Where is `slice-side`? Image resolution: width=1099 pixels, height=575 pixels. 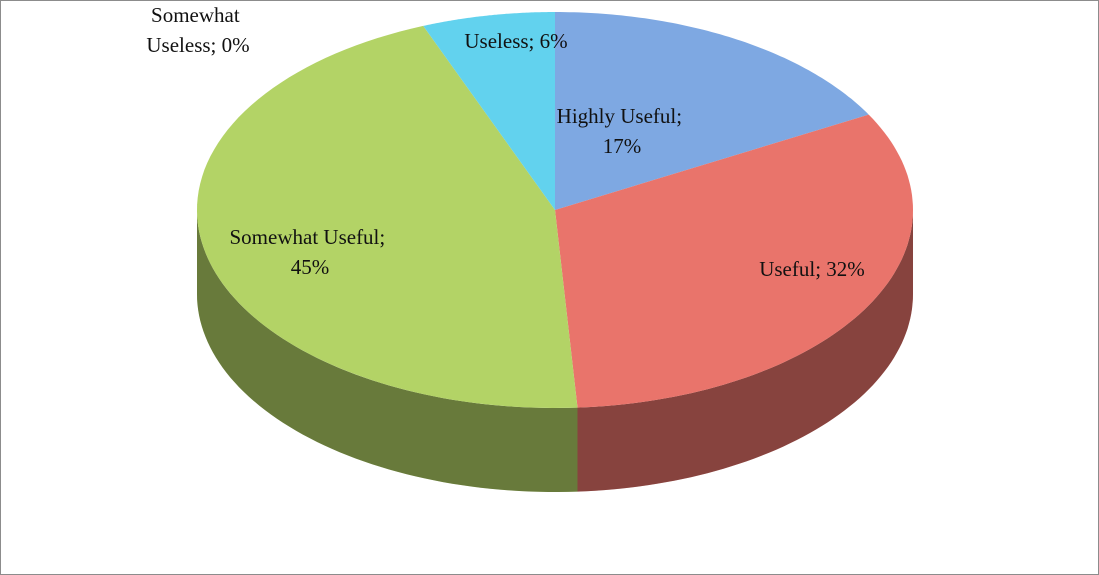 slice-side is located at coordinates (745, 351).